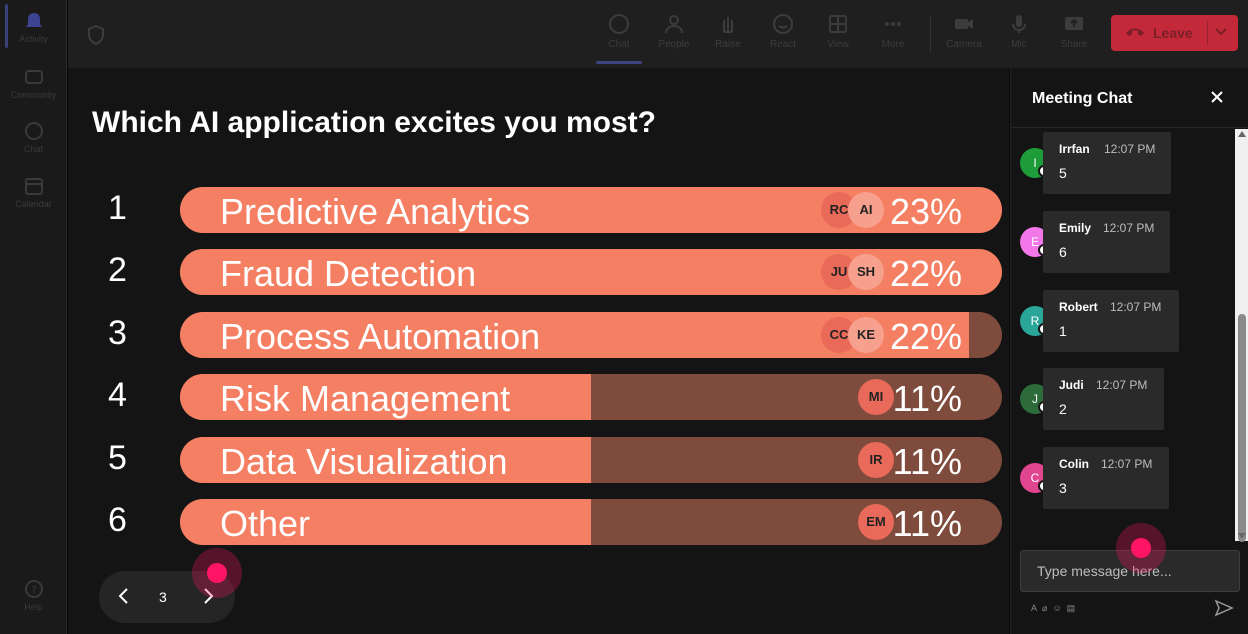 The width and height of the screenshot is (1248, 634). Describe the element at coordinates (1082, 98) in the screenshot. I see `chat-title: Meeting Chat` at that location.